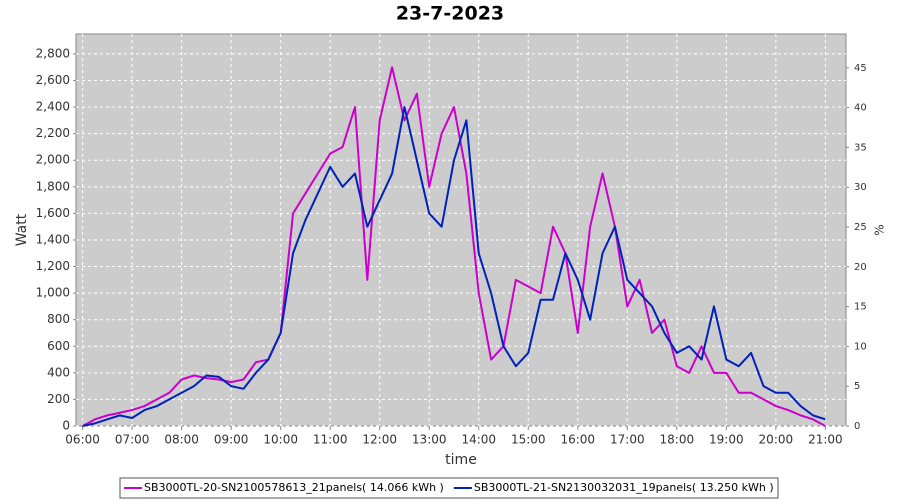  Describe the element at coordinates (82, 440) in the screenshot. I see `x-tick-label: 06:00` at that location.